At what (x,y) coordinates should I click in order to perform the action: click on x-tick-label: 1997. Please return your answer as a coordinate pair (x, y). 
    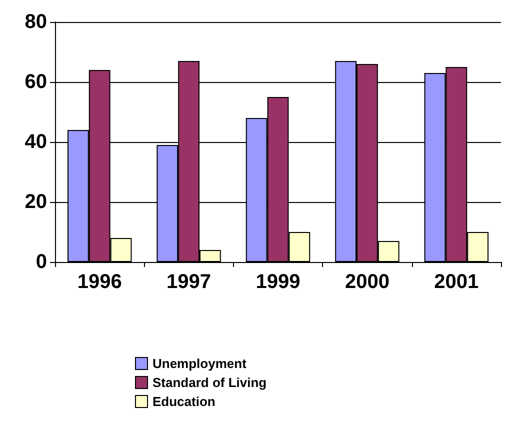
    Looking at the image, I should click on (189, 282).